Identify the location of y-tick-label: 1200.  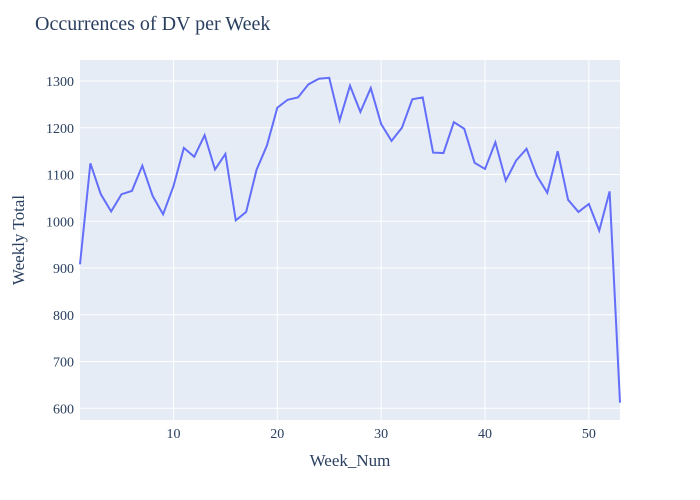
(60, 129).